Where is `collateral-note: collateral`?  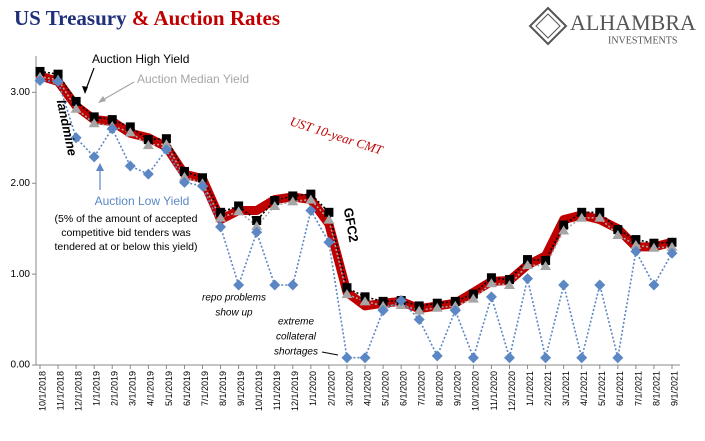
collateral-note: collateral is located at coordinates (296, 337).